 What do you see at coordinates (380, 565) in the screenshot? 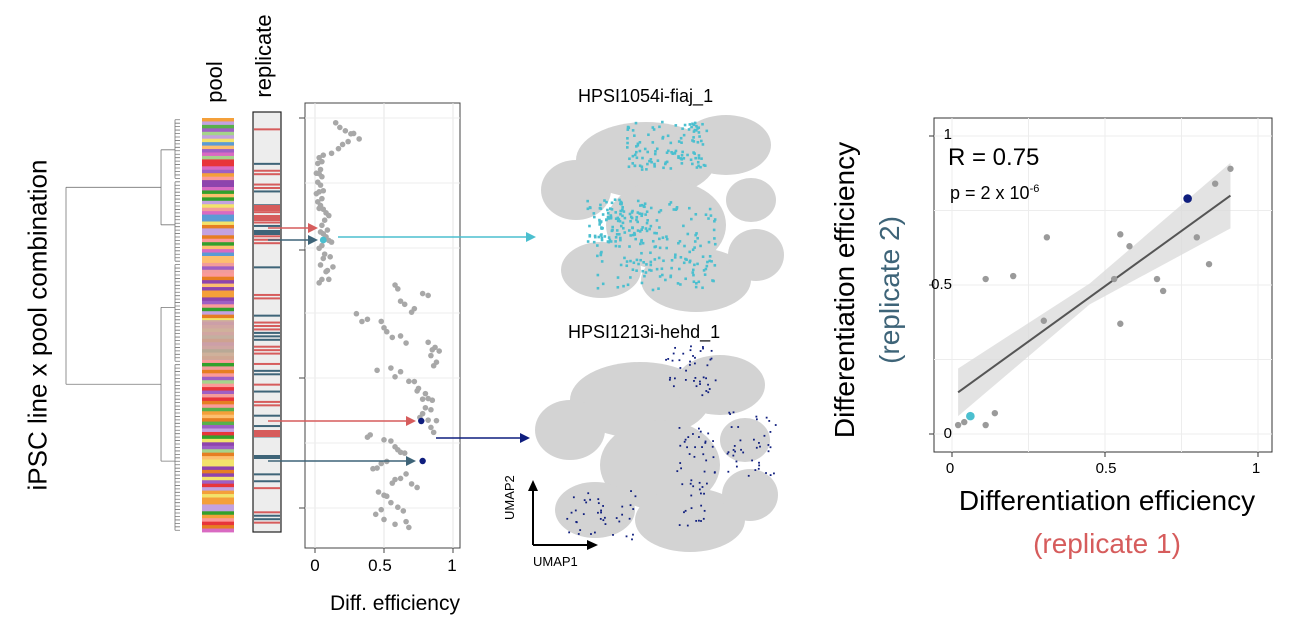
I see `mid-x-tick-0-5: 0.5` at bounding box center [380, 565].